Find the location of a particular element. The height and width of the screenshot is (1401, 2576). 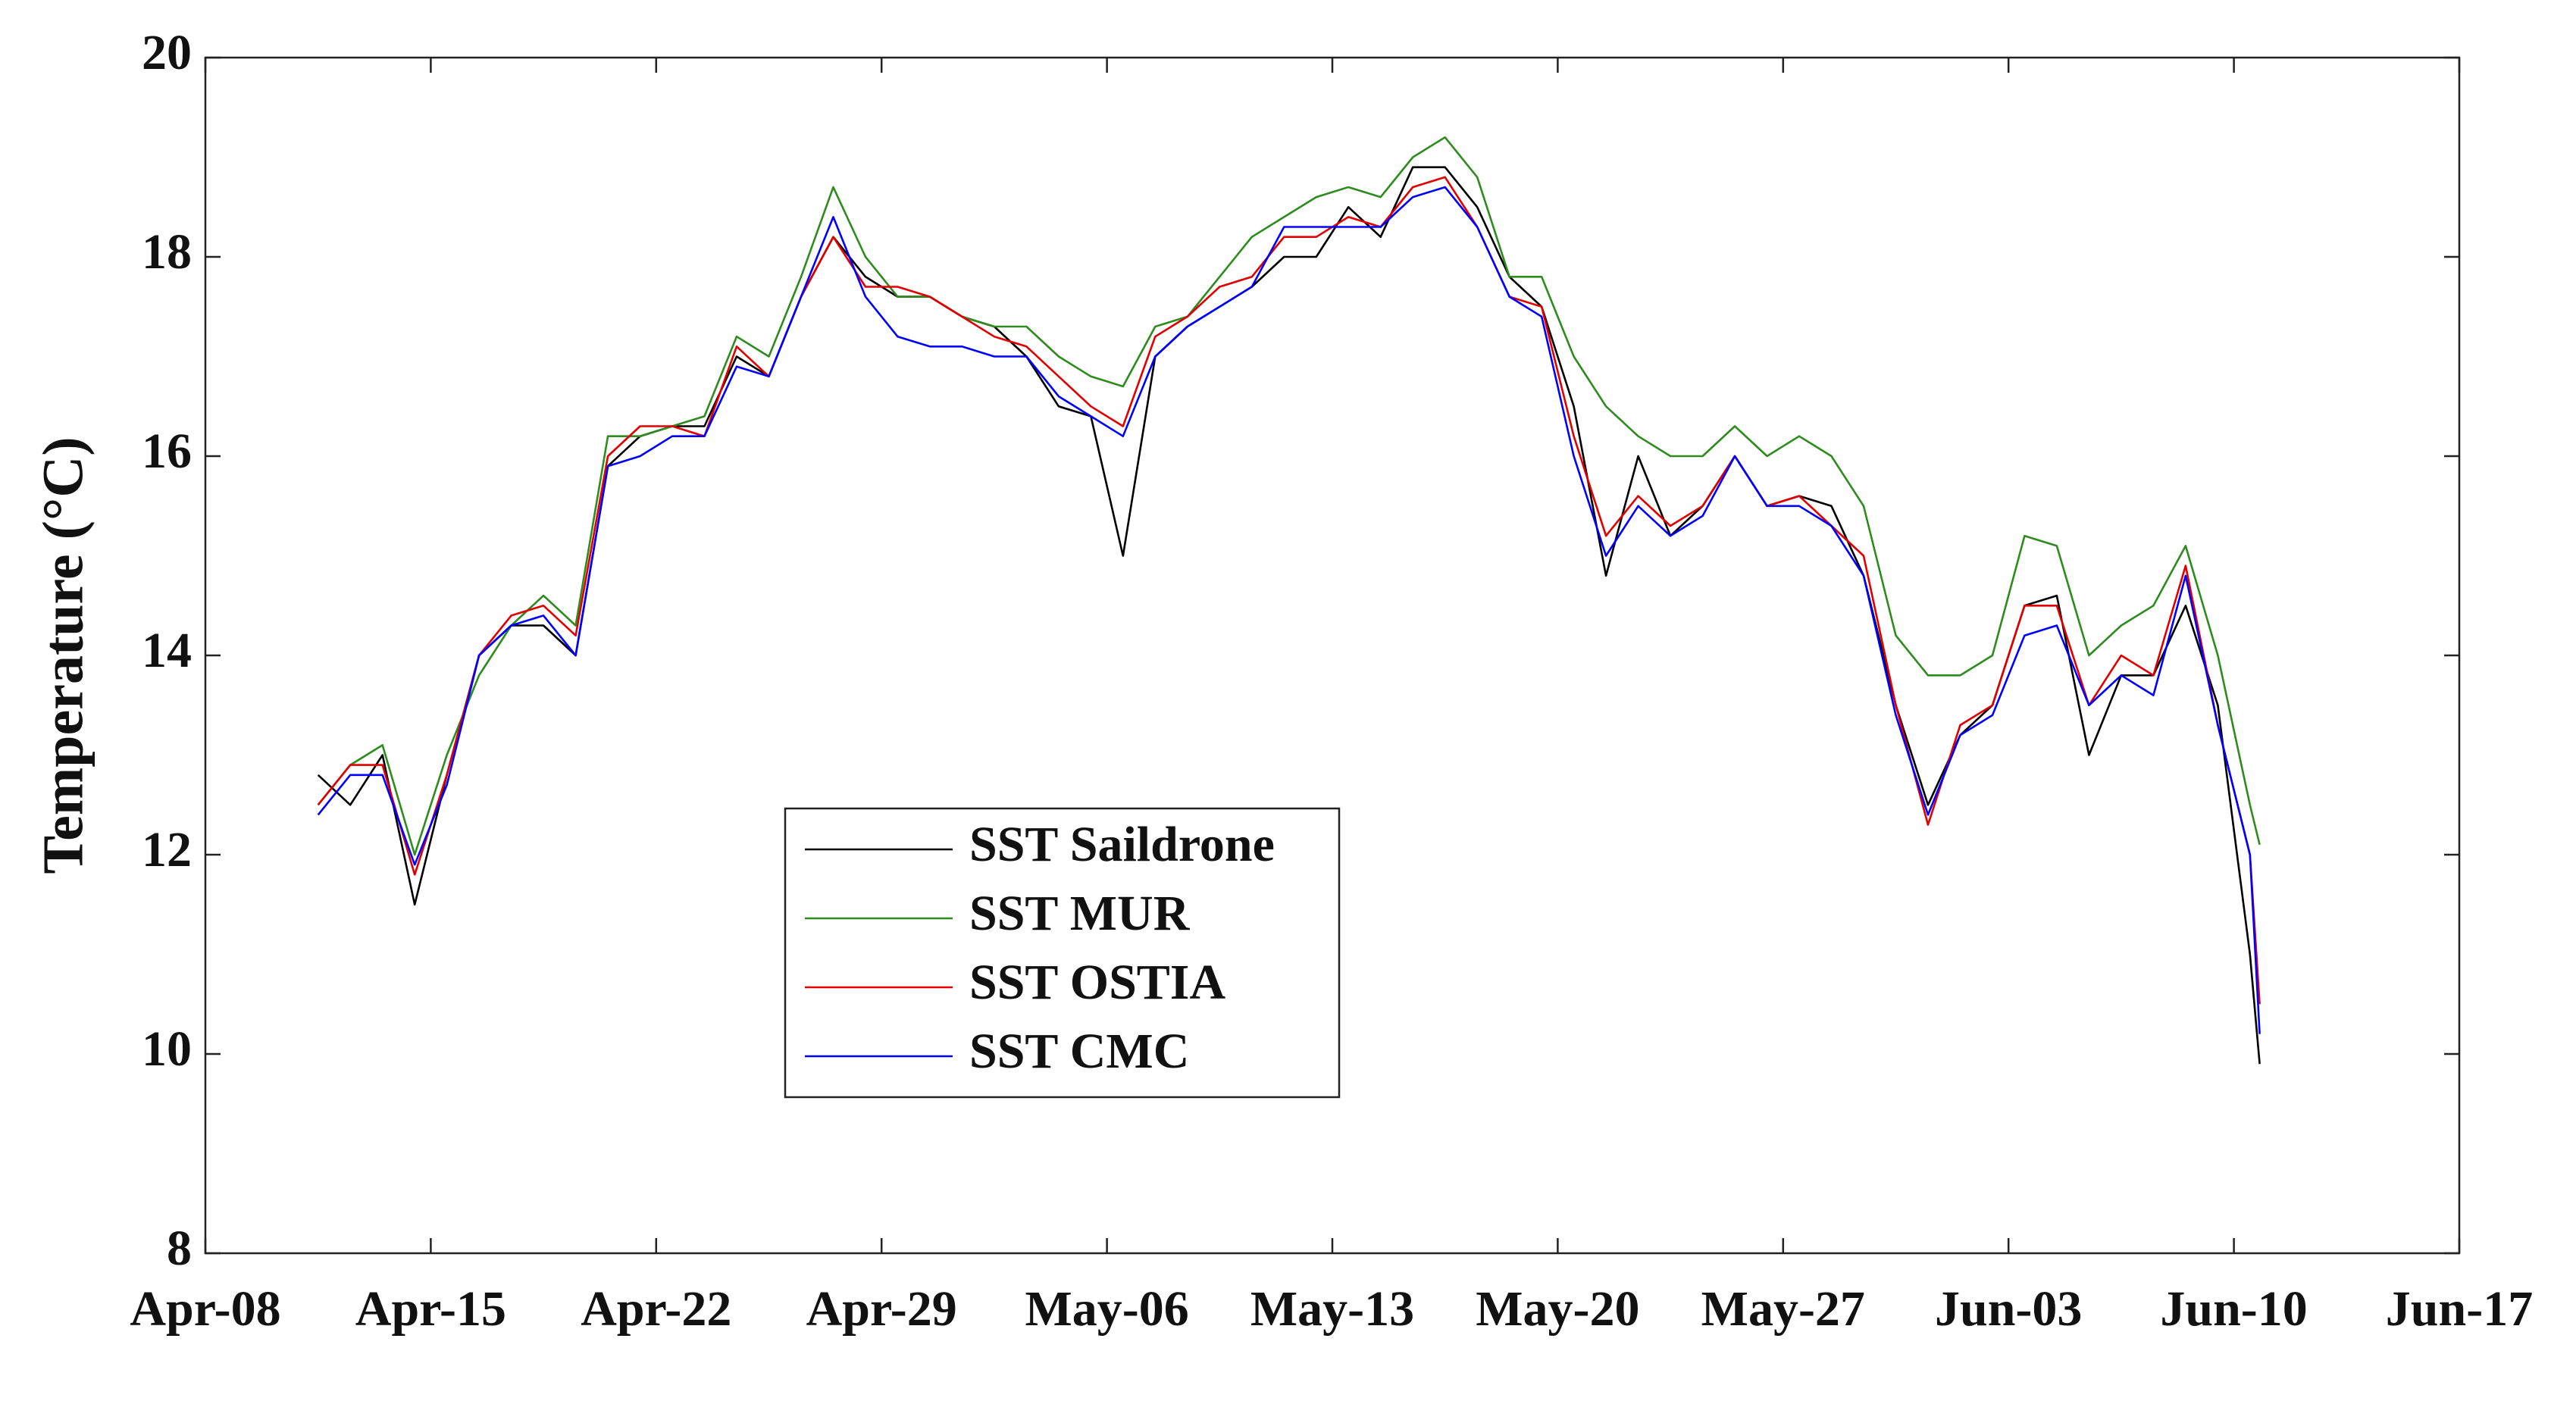

y-tick-label: 20 is located at coordinates (167, 52).